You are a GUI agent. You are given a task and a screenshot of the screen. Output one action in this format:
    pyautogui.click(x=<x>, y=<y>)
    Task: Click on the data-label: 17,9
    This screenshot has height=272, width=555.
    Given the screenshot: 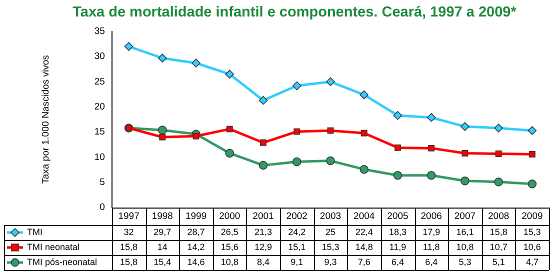 What is the action you would take?
    pyautogui.click(x=431, y=231)
    